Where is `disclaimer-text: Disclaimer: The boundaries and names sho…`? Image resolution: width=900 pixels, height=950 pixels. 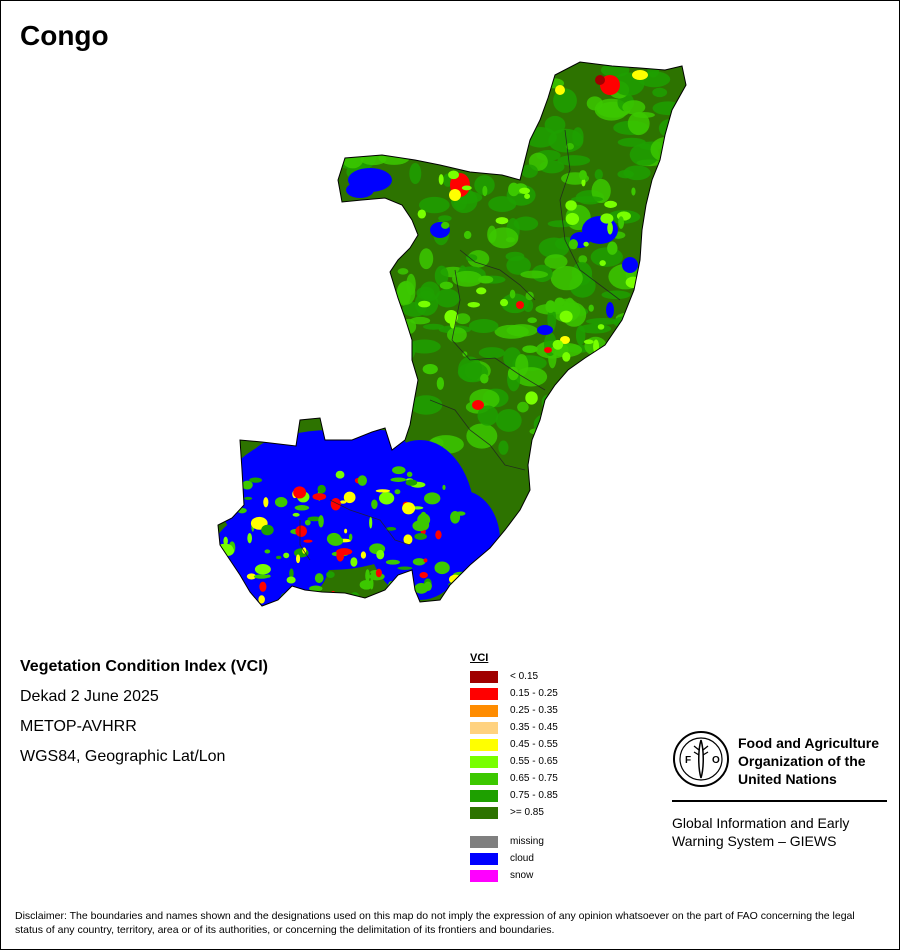 disclaimer-text: Disclaimer: The boundaries and names sho… is located at coordinates (435, 923).